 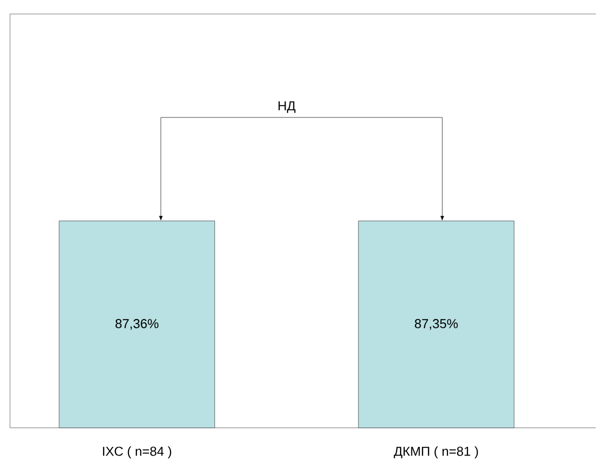 I want to click on x-tick-label: IXC ( n=84 ), so click(x=137, y=452).